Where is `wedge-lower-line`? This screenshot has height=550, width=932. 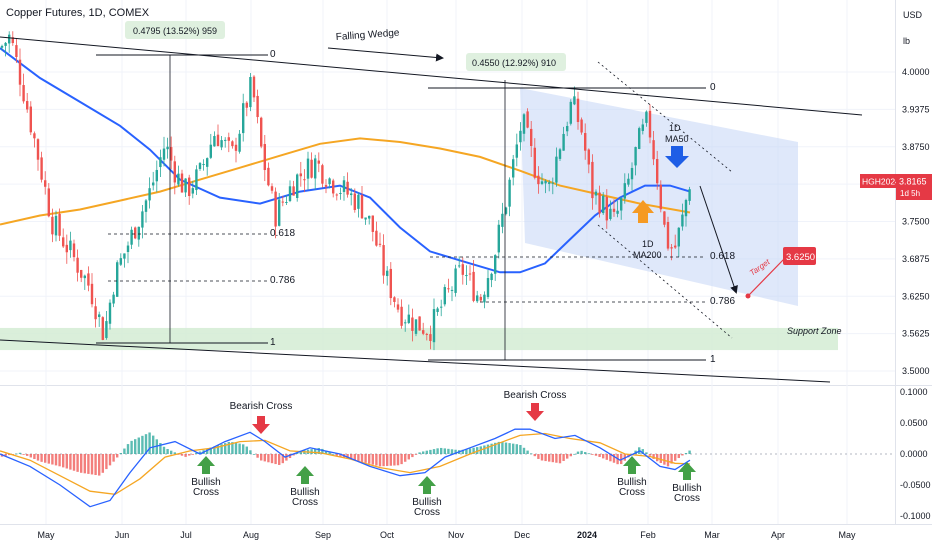 wedge-lower-line is located at coordinates (415, 361).